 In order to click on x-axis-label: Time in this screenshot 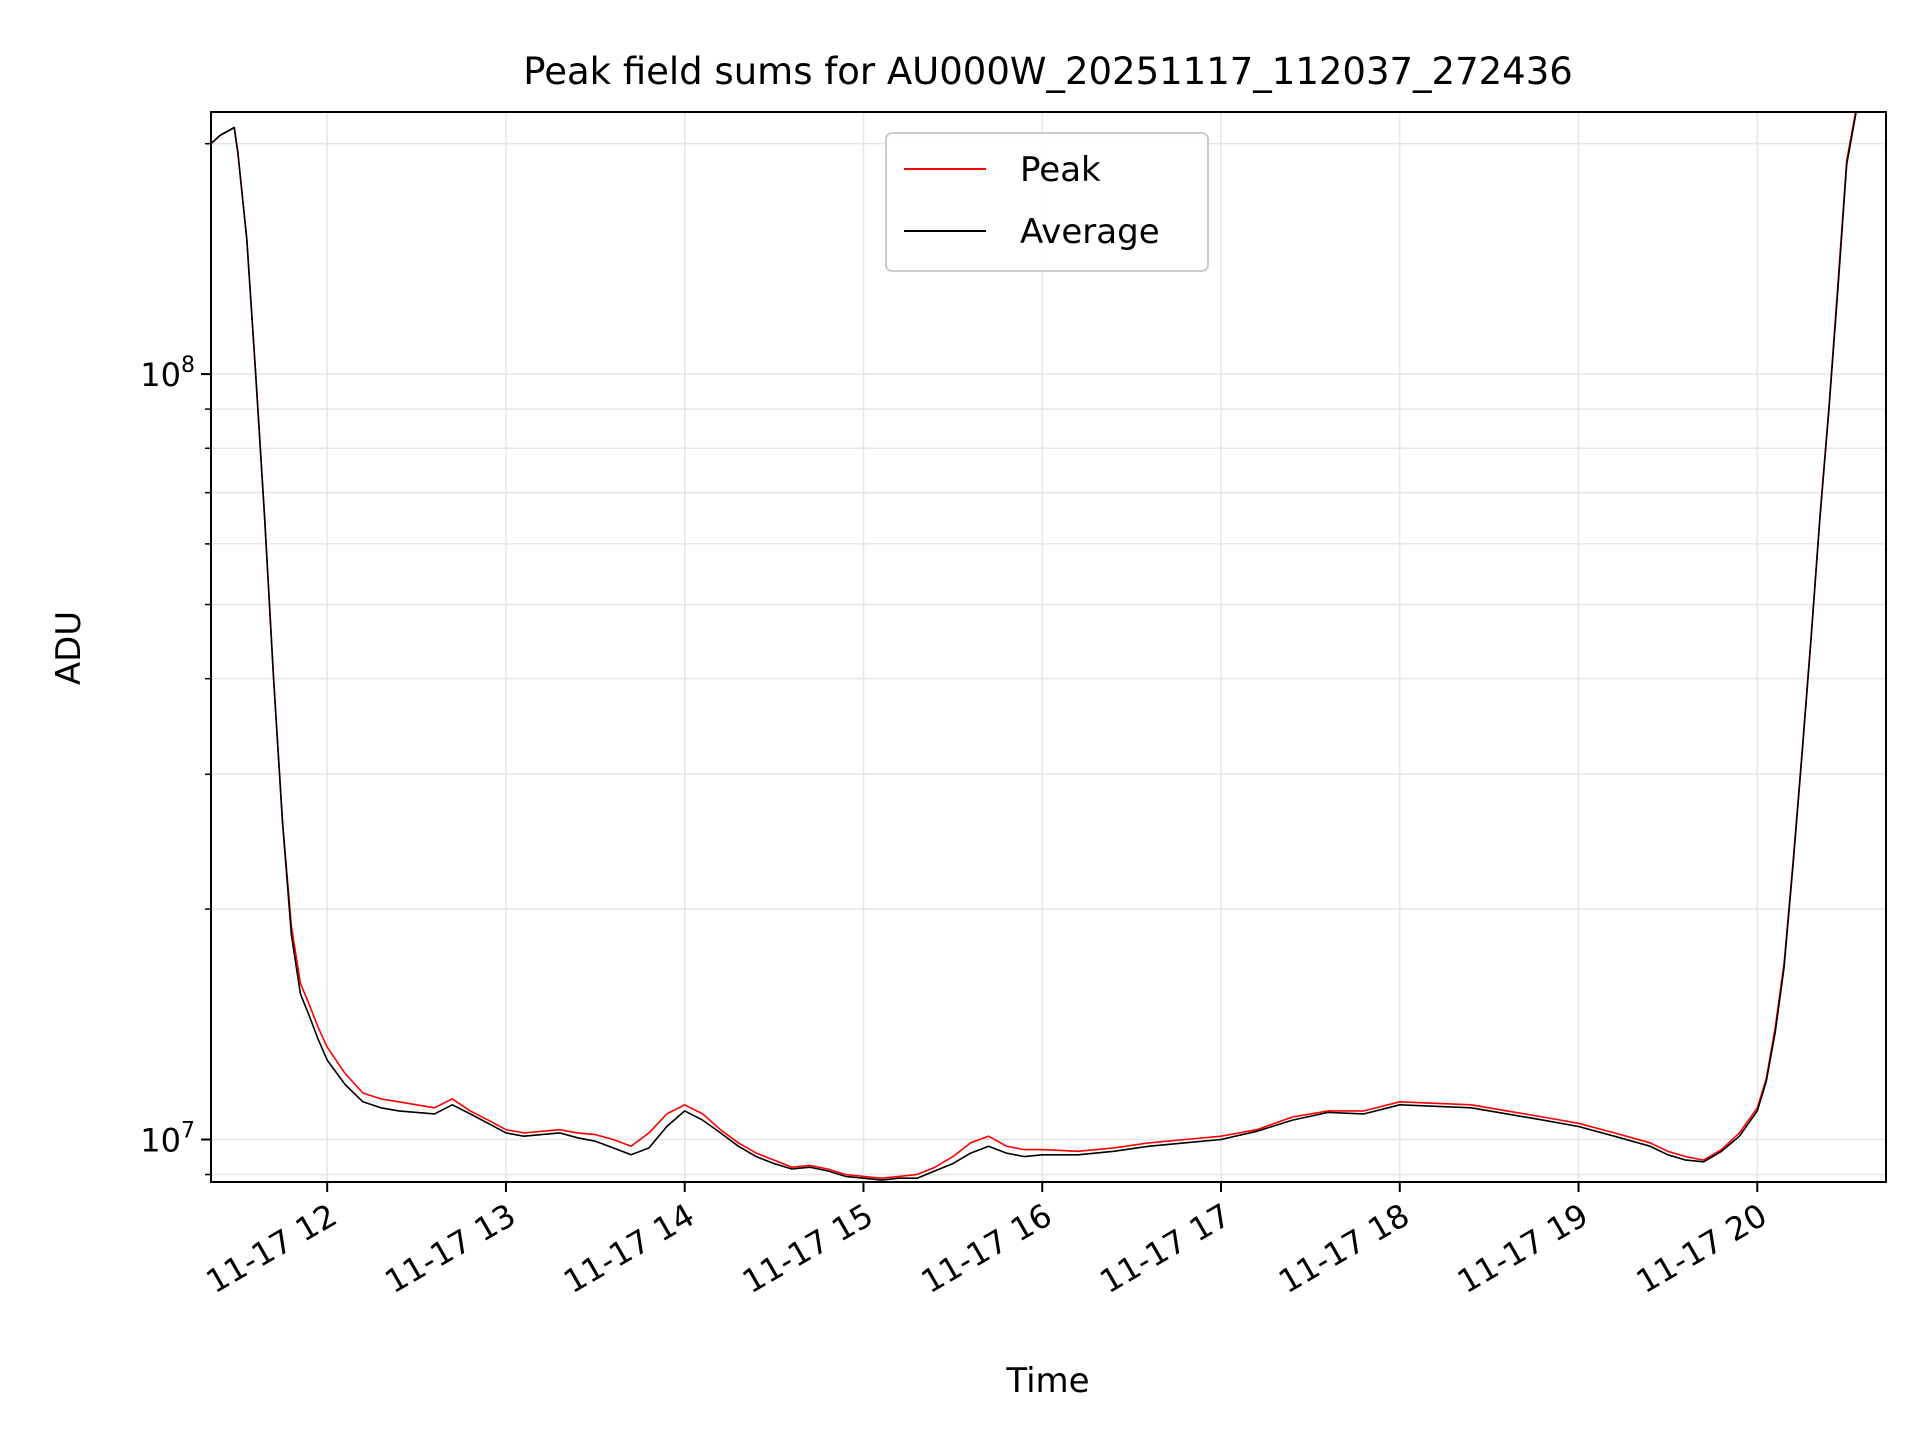, I will do `click(1047, 1381)`.